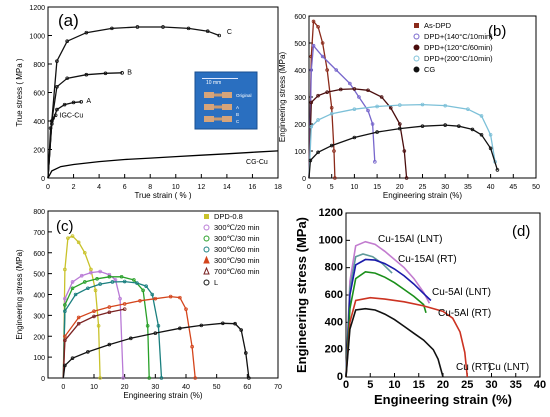 The image size is (550, 417). What do you see at coordinates (218, 95) in the screenshot?
I see `specimen-gauge` at bounding box center [218, 95].